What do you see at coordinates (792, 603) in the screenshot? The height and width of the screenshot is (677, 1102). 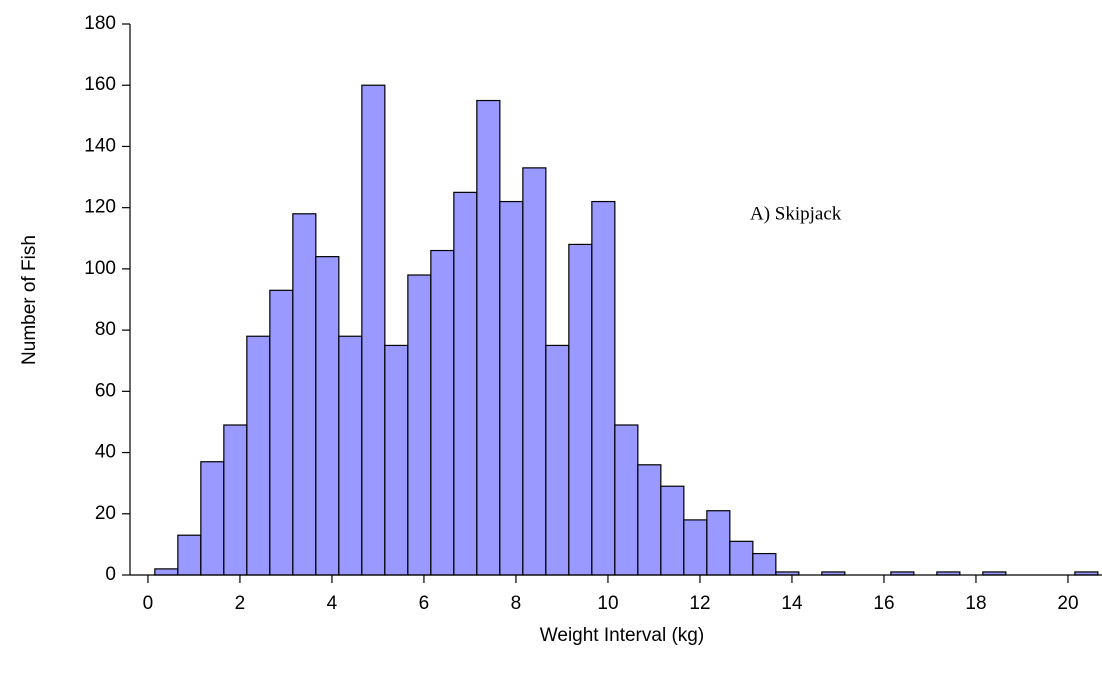 I see `x-tick-label: 14` at bounding box center [792, 603].